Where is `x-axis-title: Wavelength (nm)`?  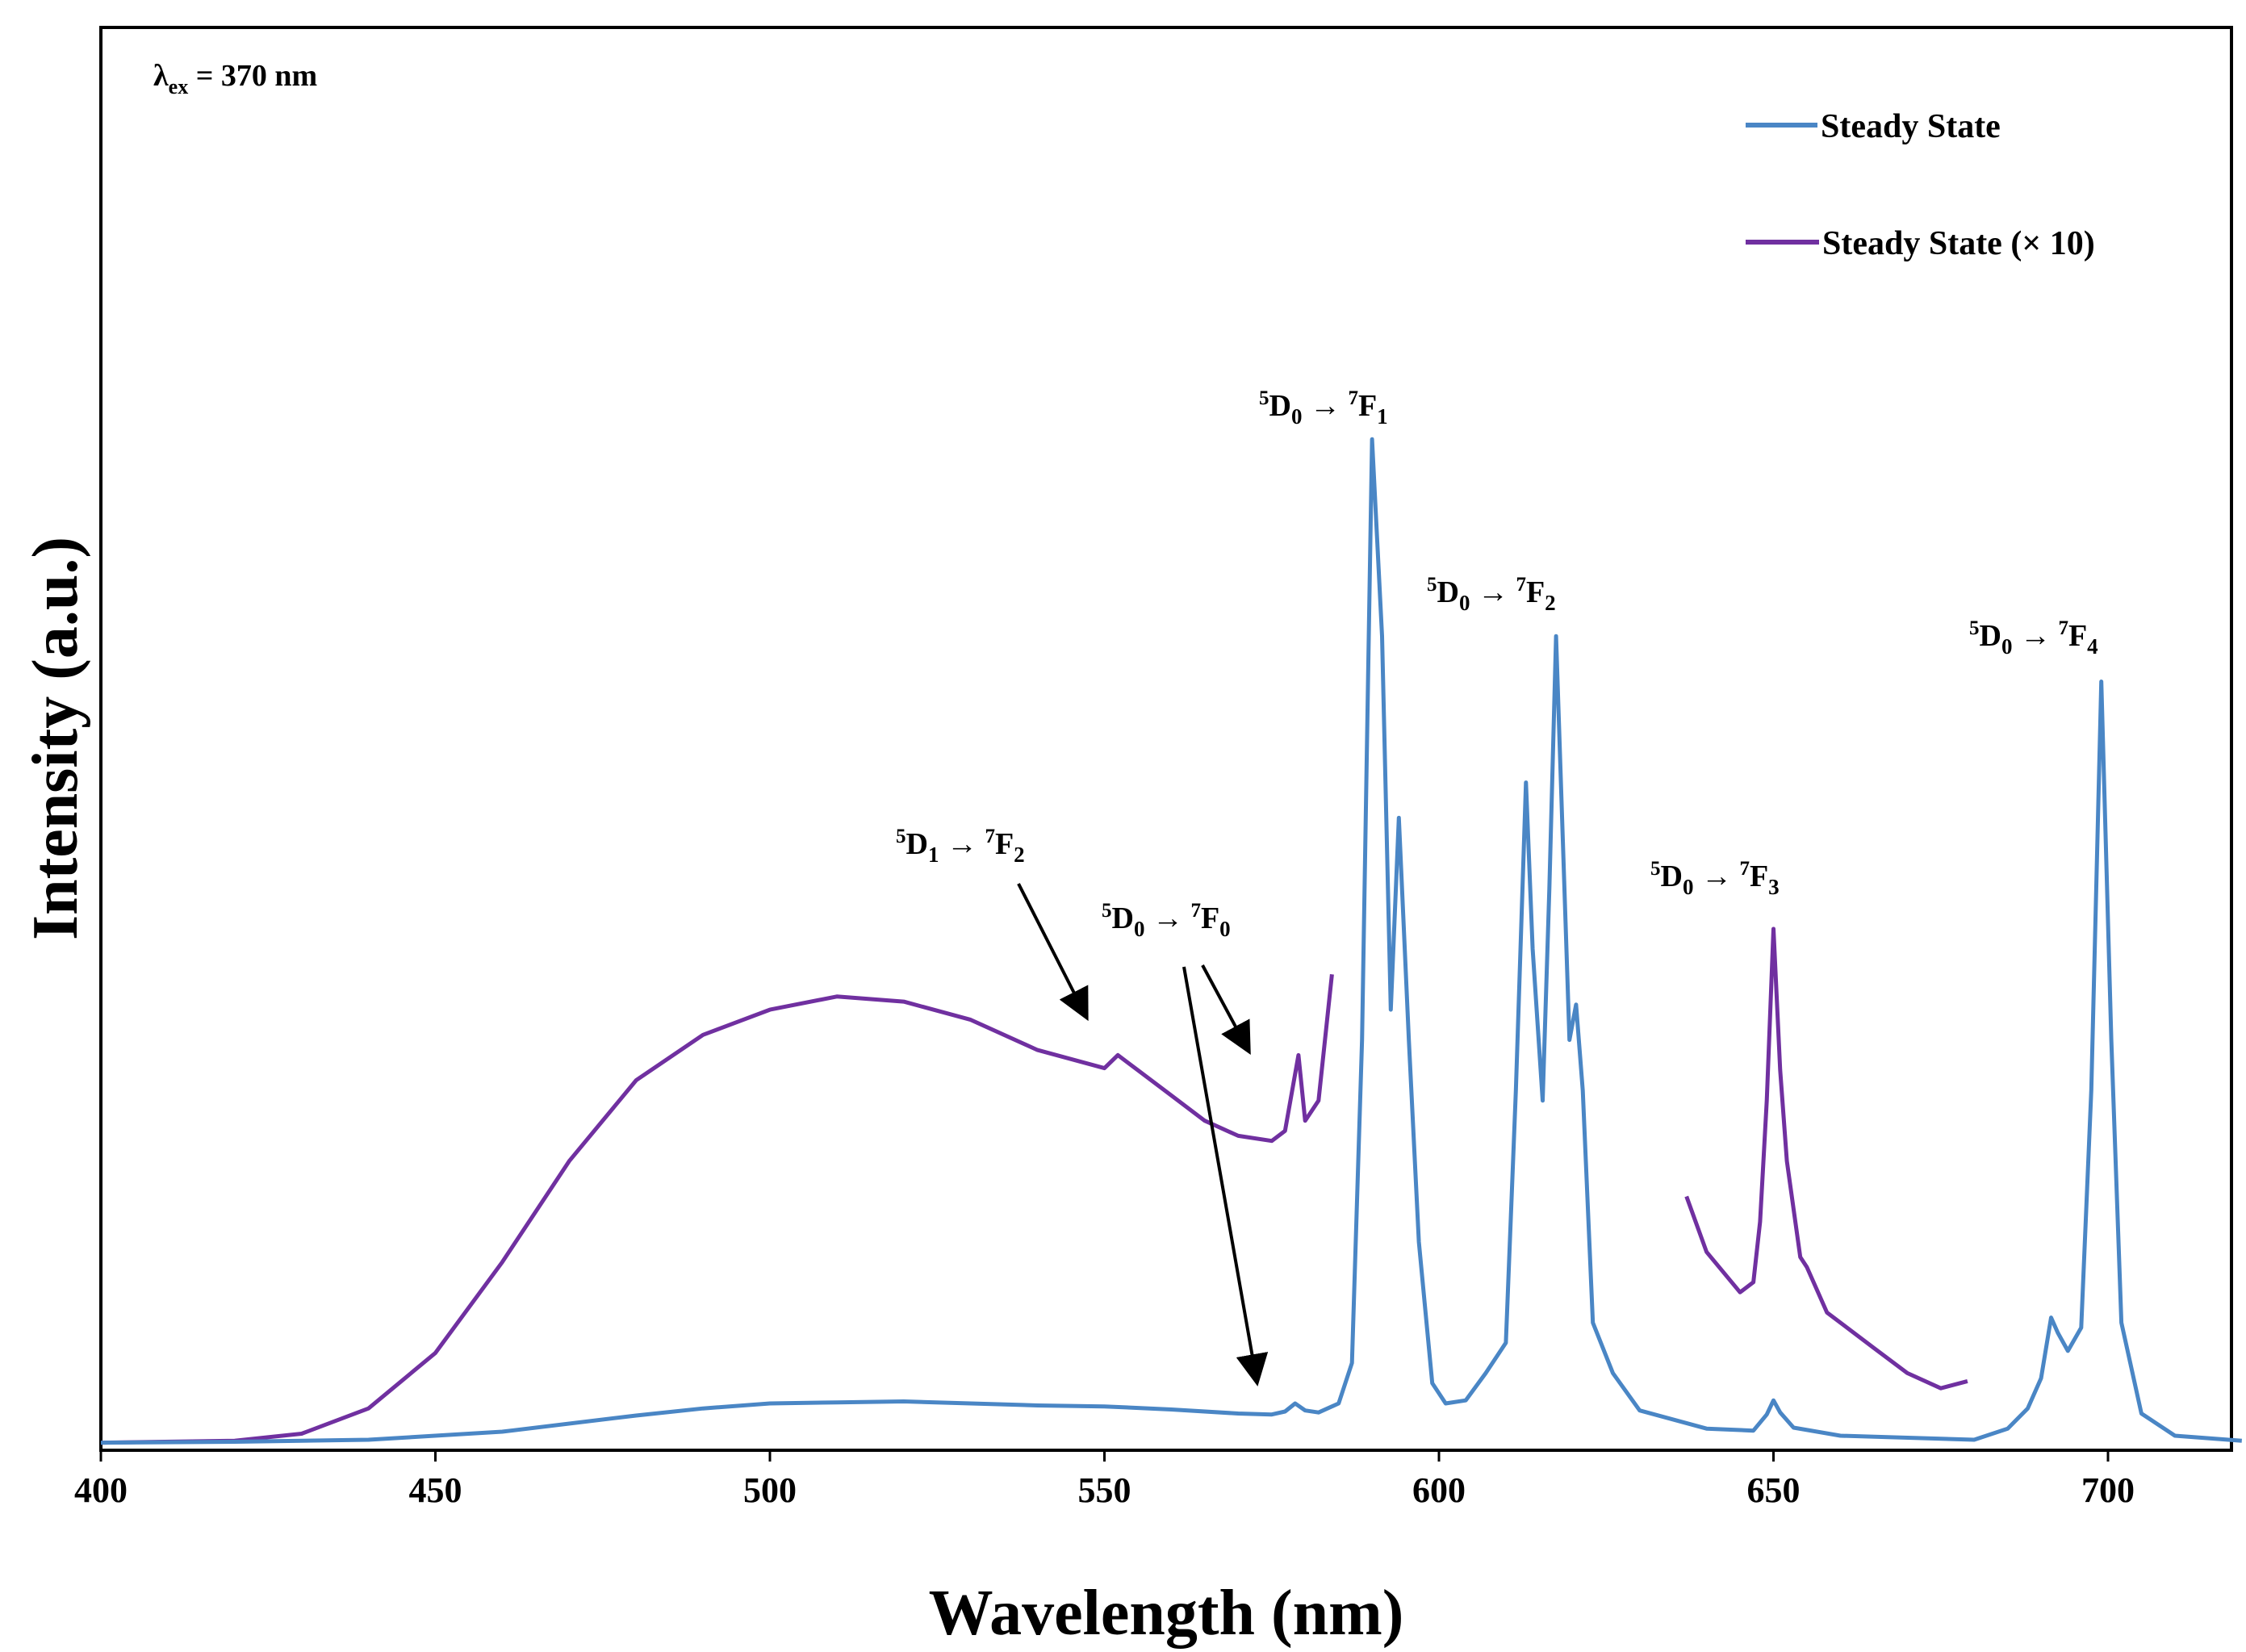 x-axis-title: Wavelength (nm) is located at coordinates (1167, 1613).